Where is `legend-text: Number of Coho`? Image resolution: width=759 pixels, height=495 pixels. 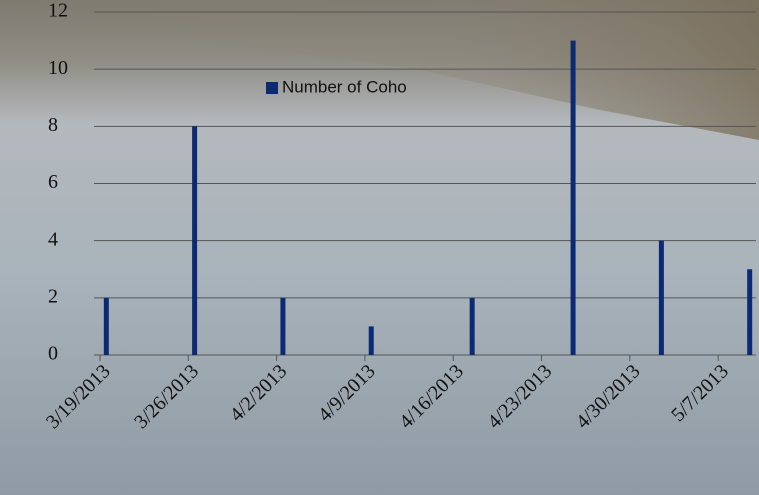 legend-text: Number of Coho is located at coordinates (344, 86).